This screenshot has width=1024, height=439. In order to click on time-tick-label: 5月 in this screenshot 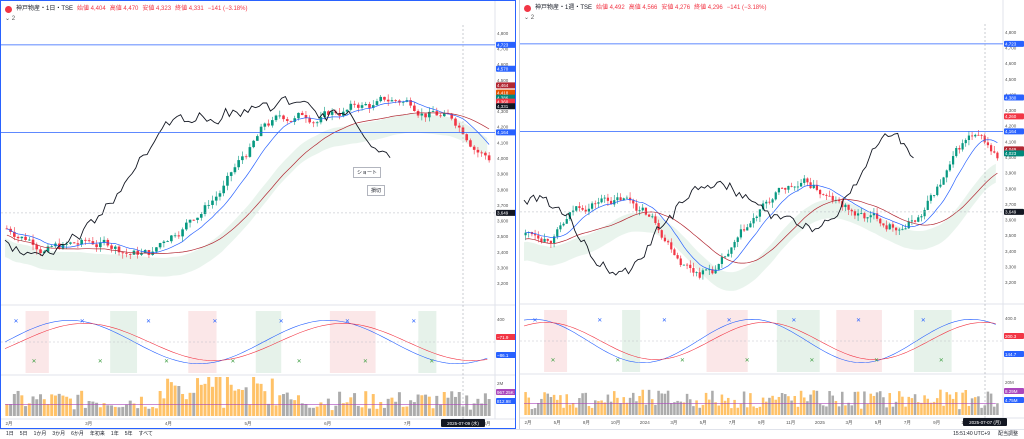, I will do `click(247, 424)`.